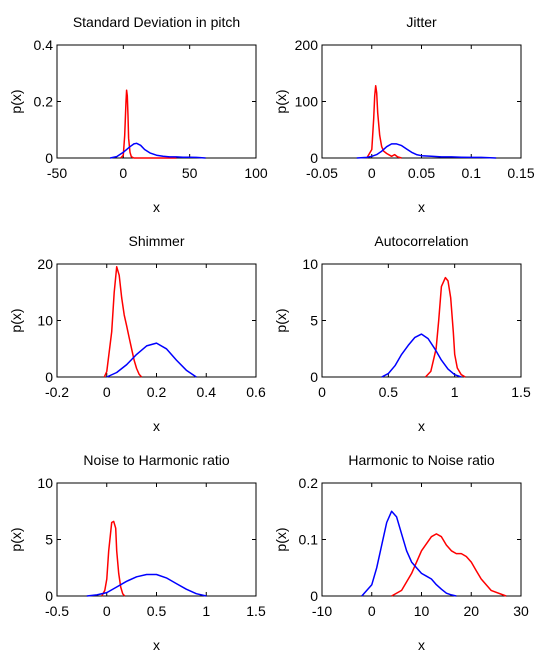 The width and height of the screenshot is (536, 654). What do you see at coordinates (322, 173) in the screenshot?
I see `x-tick-label: -0.05` at bounding box center [322, 173].